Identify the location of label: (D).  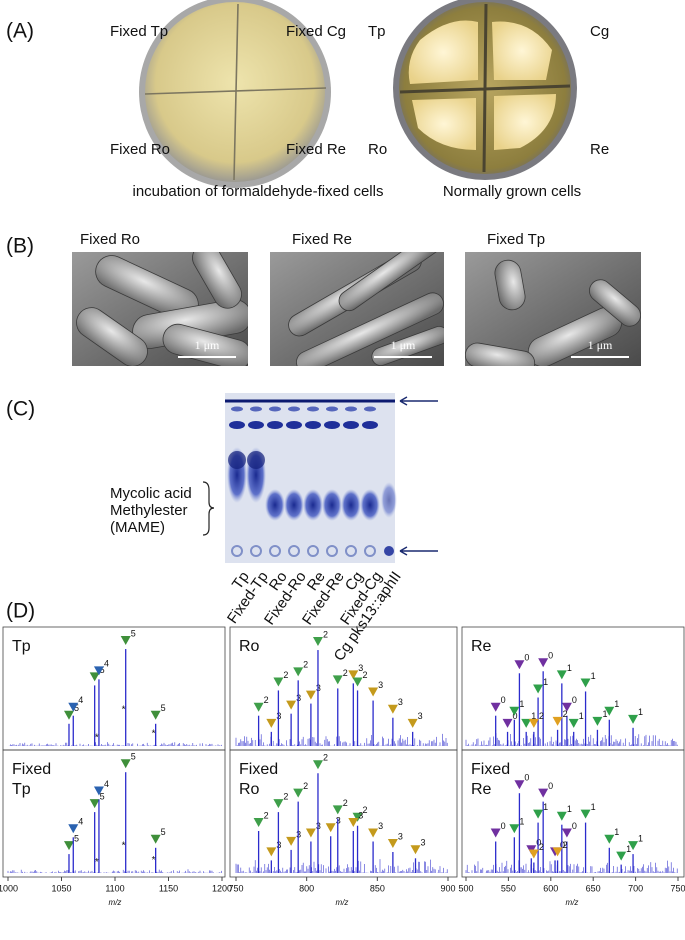
(20, 611).